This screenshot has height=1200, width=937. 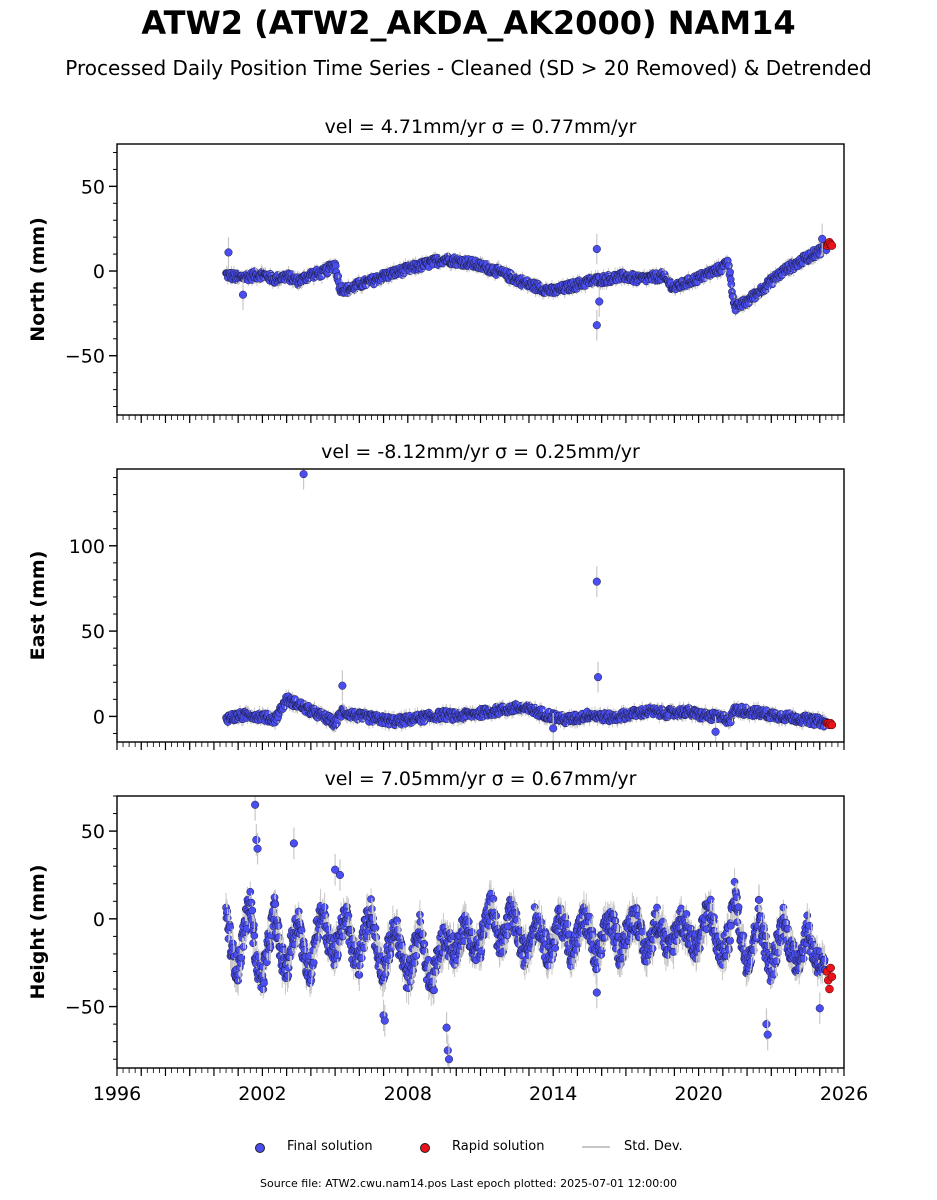 I want to click on y-axis-label: East (mm), so click(x=38, y=606).